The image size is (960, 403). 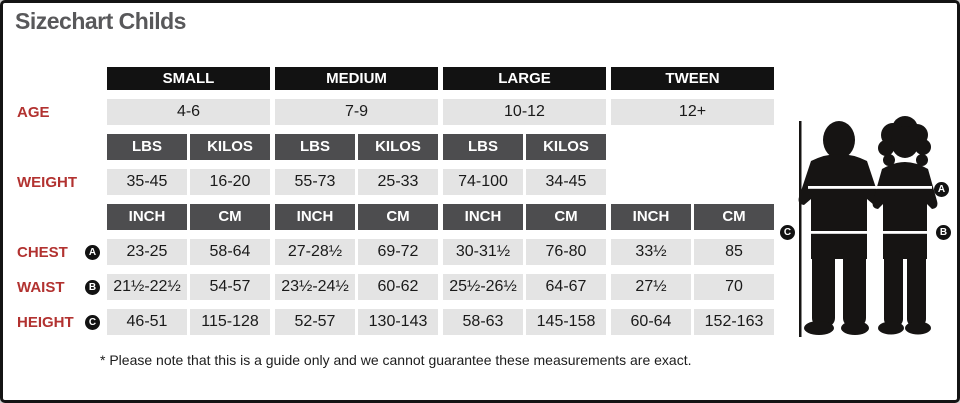 I want to click on table-cell: 46-51, so click(x=147, y=322).